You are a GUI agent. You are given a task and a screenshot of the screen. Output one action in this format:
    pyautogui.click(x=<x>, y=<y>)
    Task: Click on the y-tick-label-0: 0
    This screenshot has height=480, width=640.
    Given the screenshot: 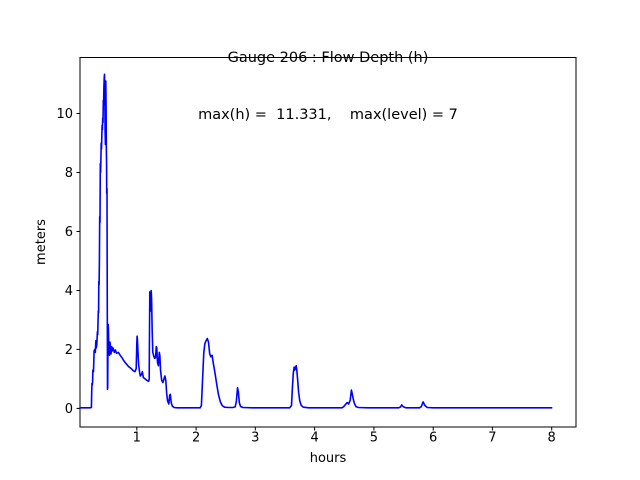 What is the action you would take?
    pyautogui.click(x=69, y=409)
    